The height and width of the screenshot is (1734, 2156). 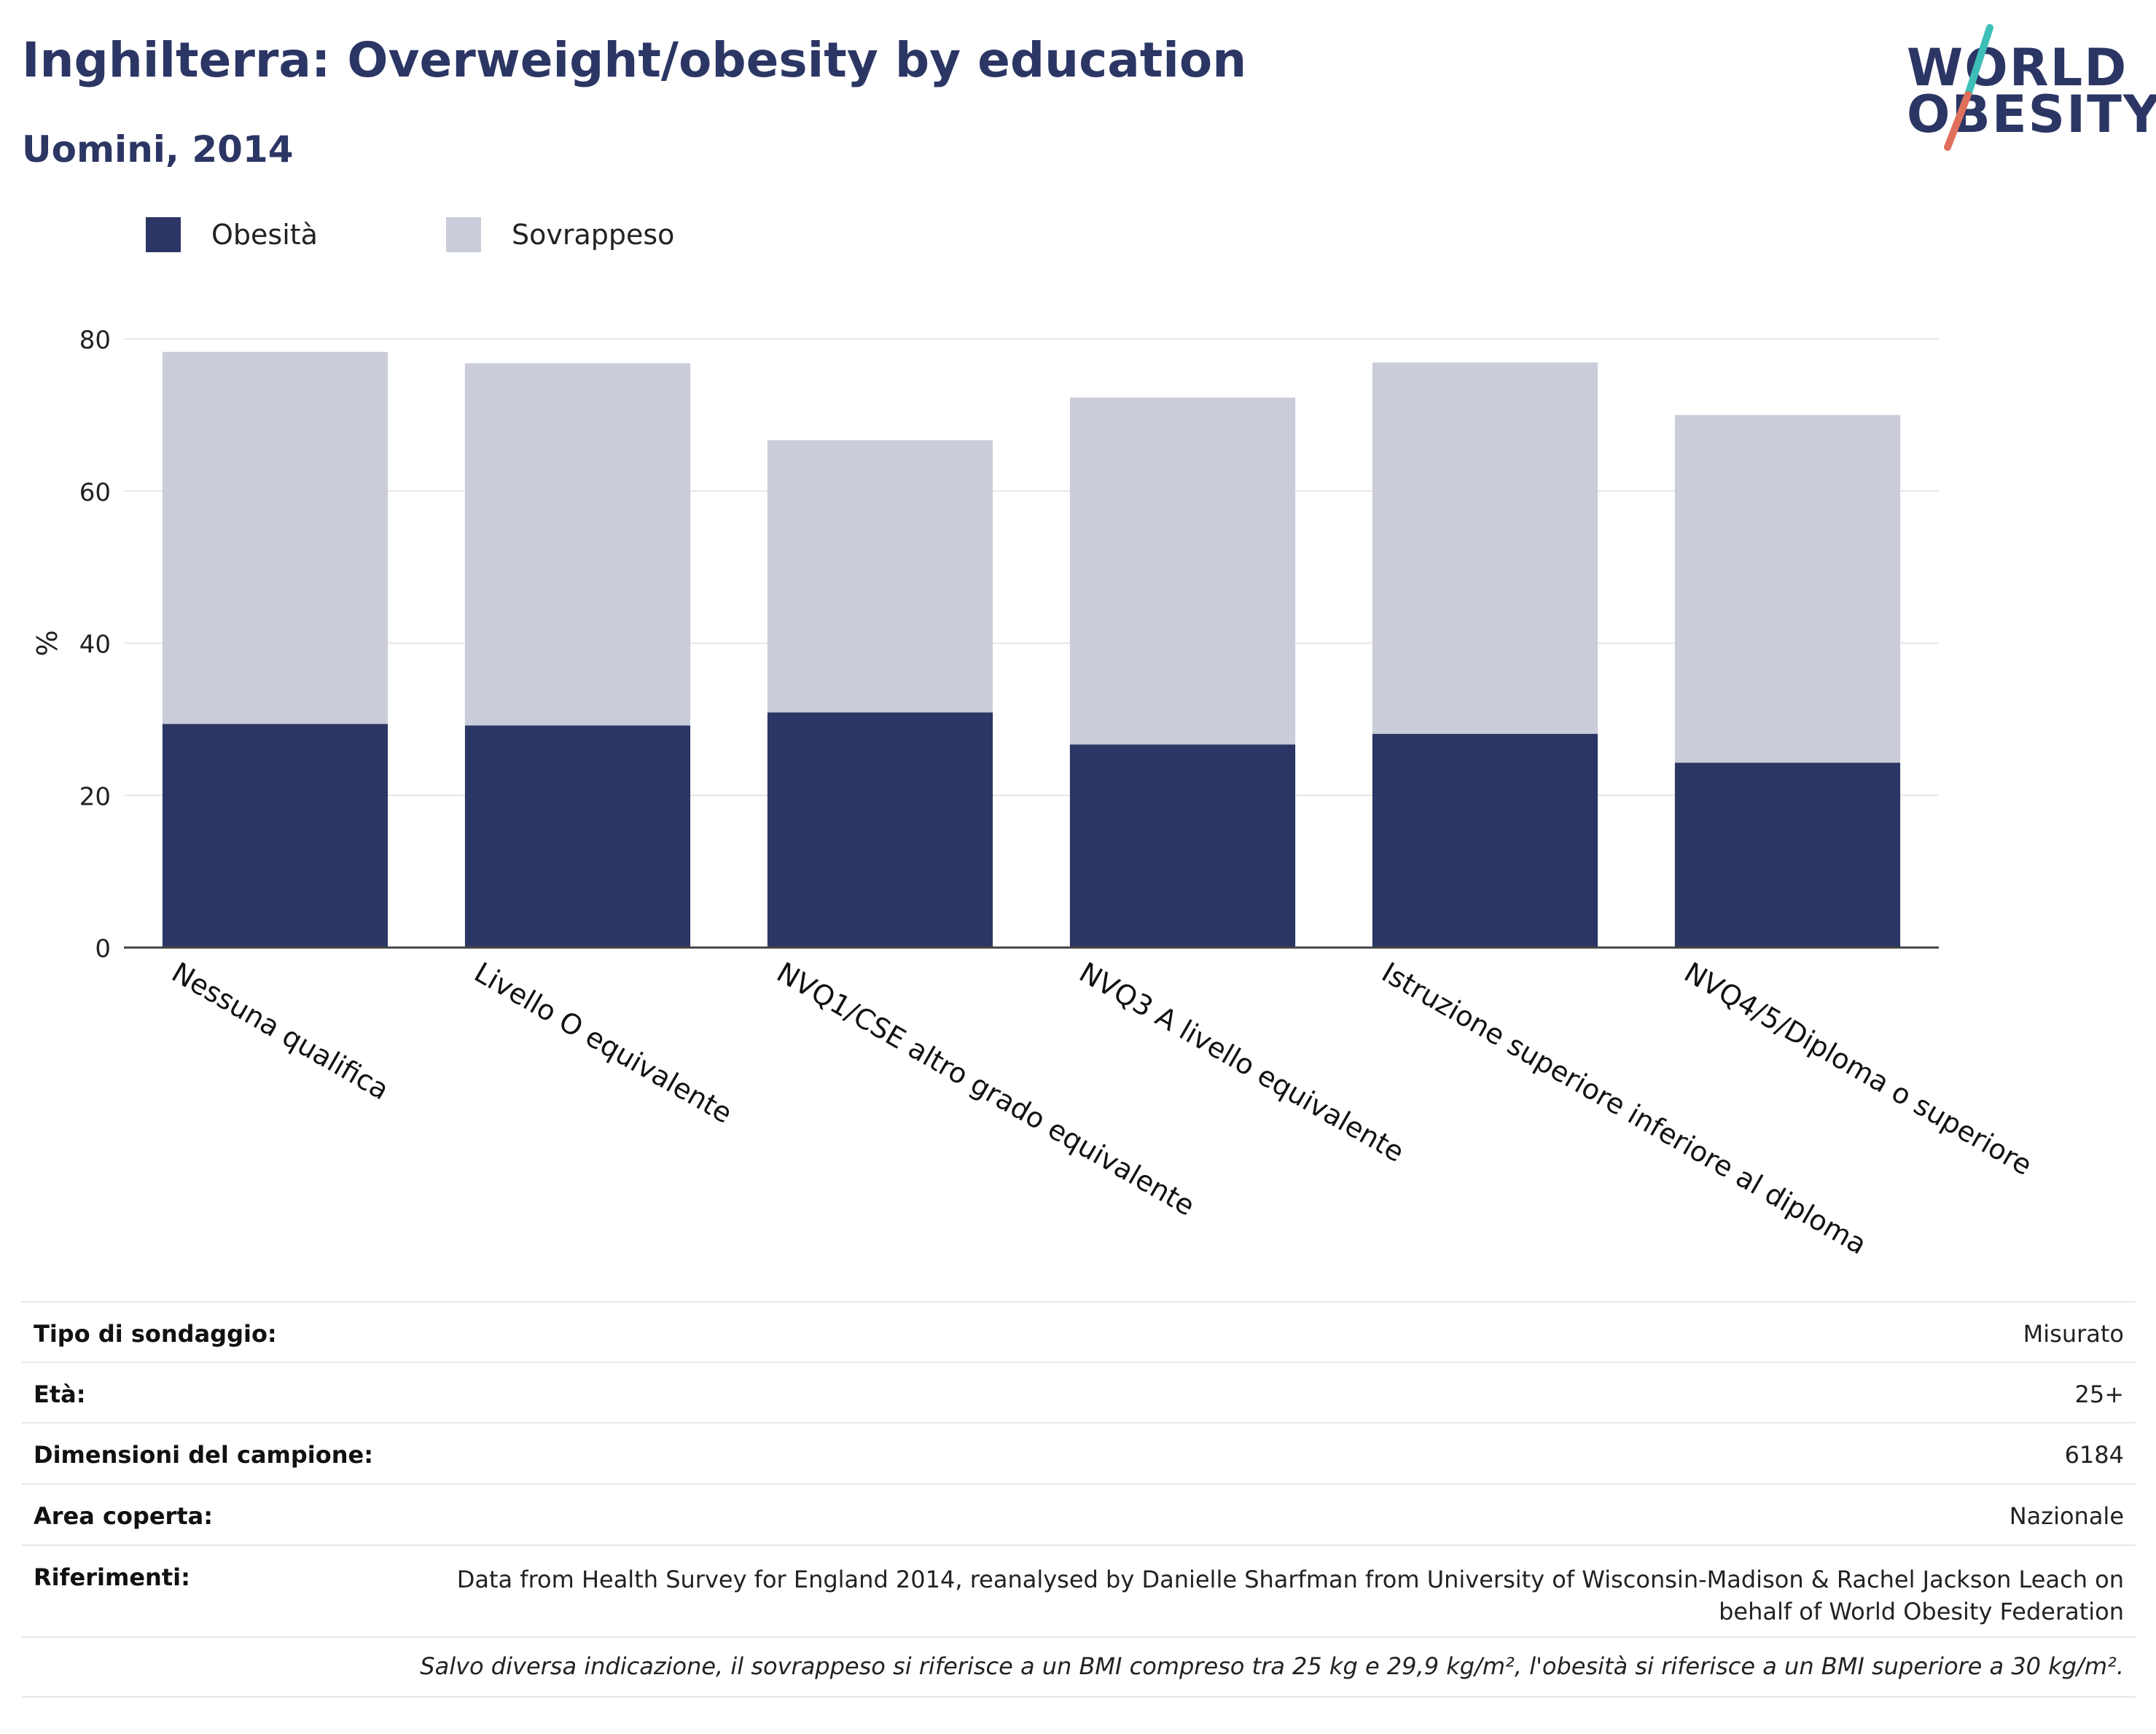 I want to click on legend-swatch-overweight, so click(x=464, y=234).